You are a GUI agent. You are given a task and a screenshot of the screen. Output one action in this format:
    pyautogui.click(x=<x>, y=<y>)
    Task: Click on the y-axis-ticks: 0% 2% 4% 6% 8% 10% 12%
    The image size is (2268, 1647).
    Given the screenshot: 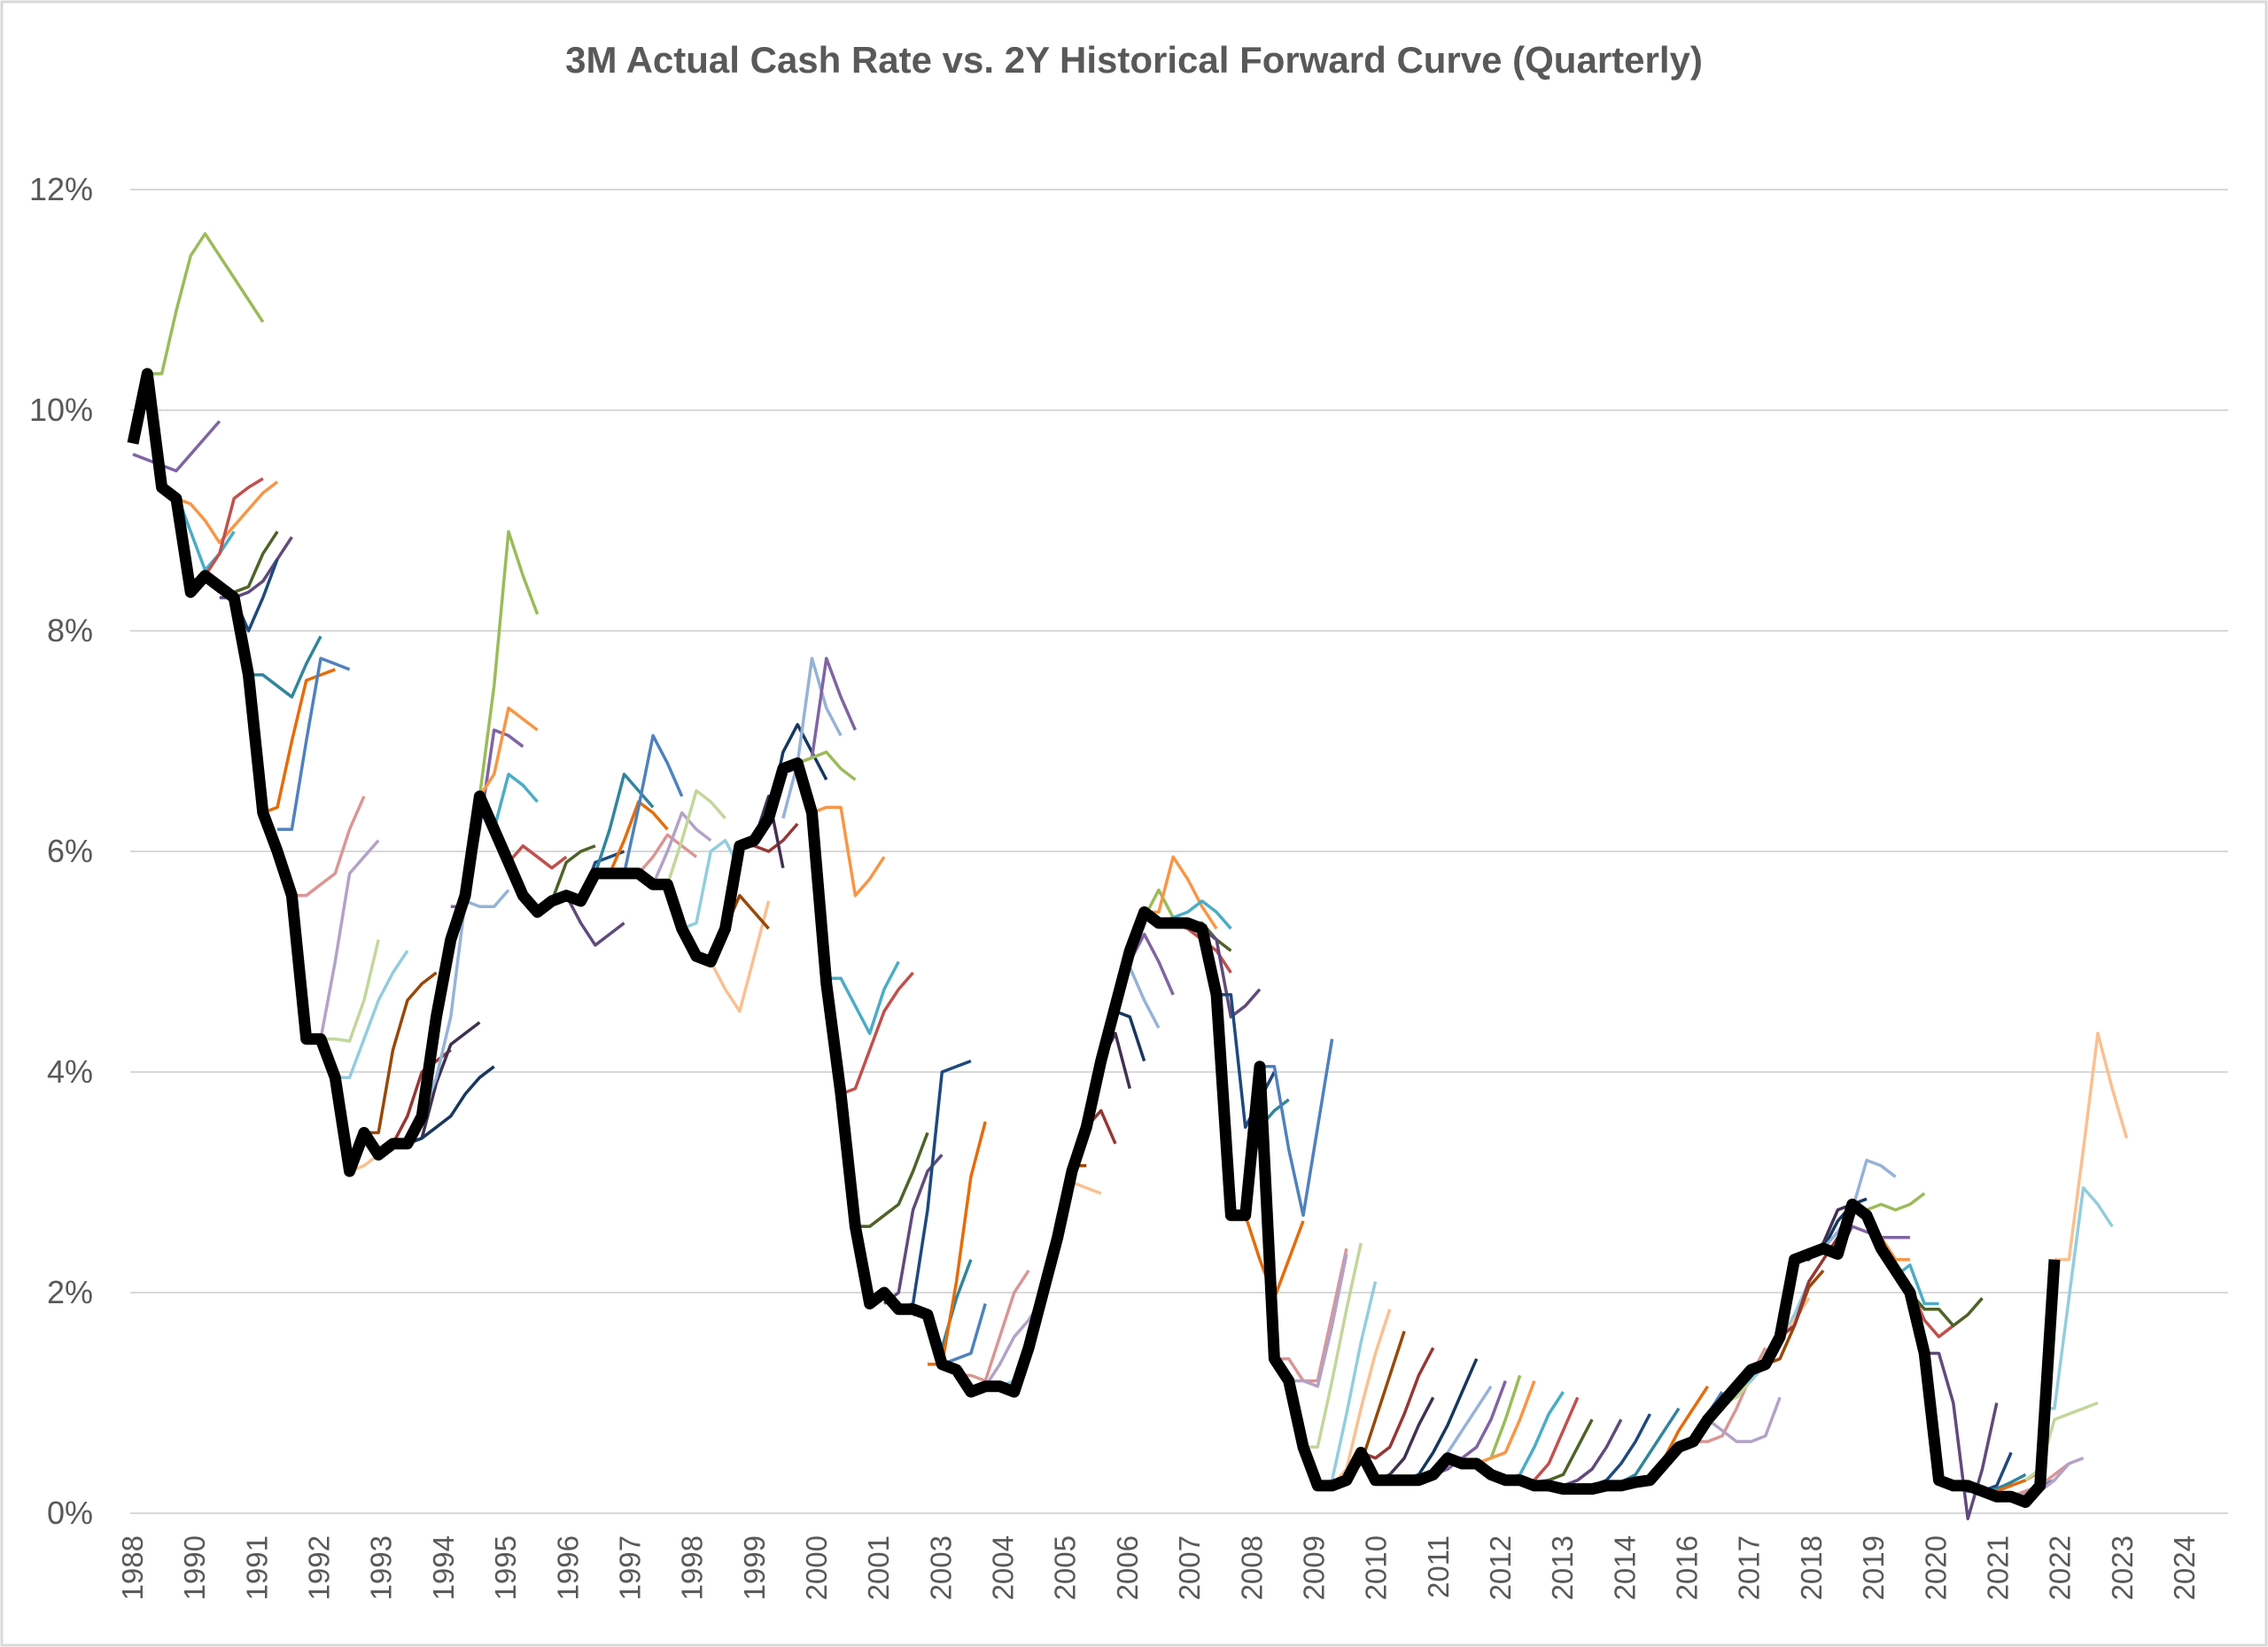 What is the action you would take?
    pyautogui.click(x=61, y=851)
    